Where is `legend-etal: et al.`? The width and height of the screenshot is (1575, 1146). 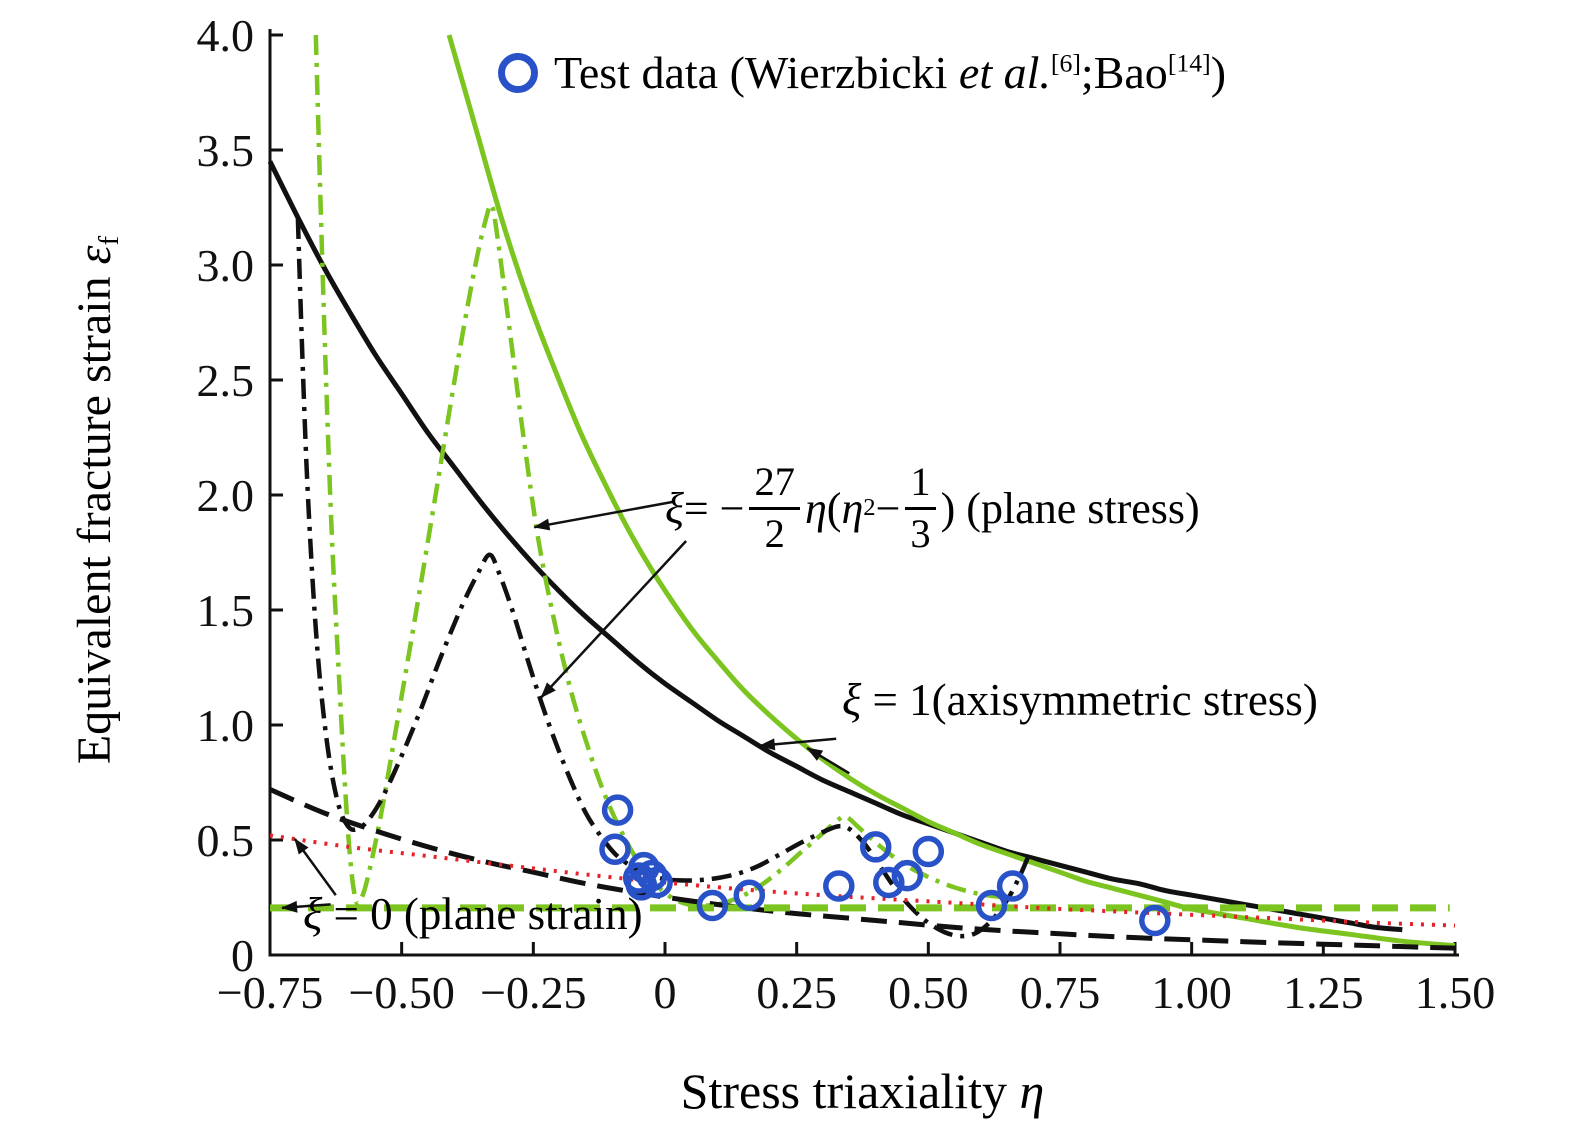
legend-etal: et al. is located at coordinates (1004, 72).